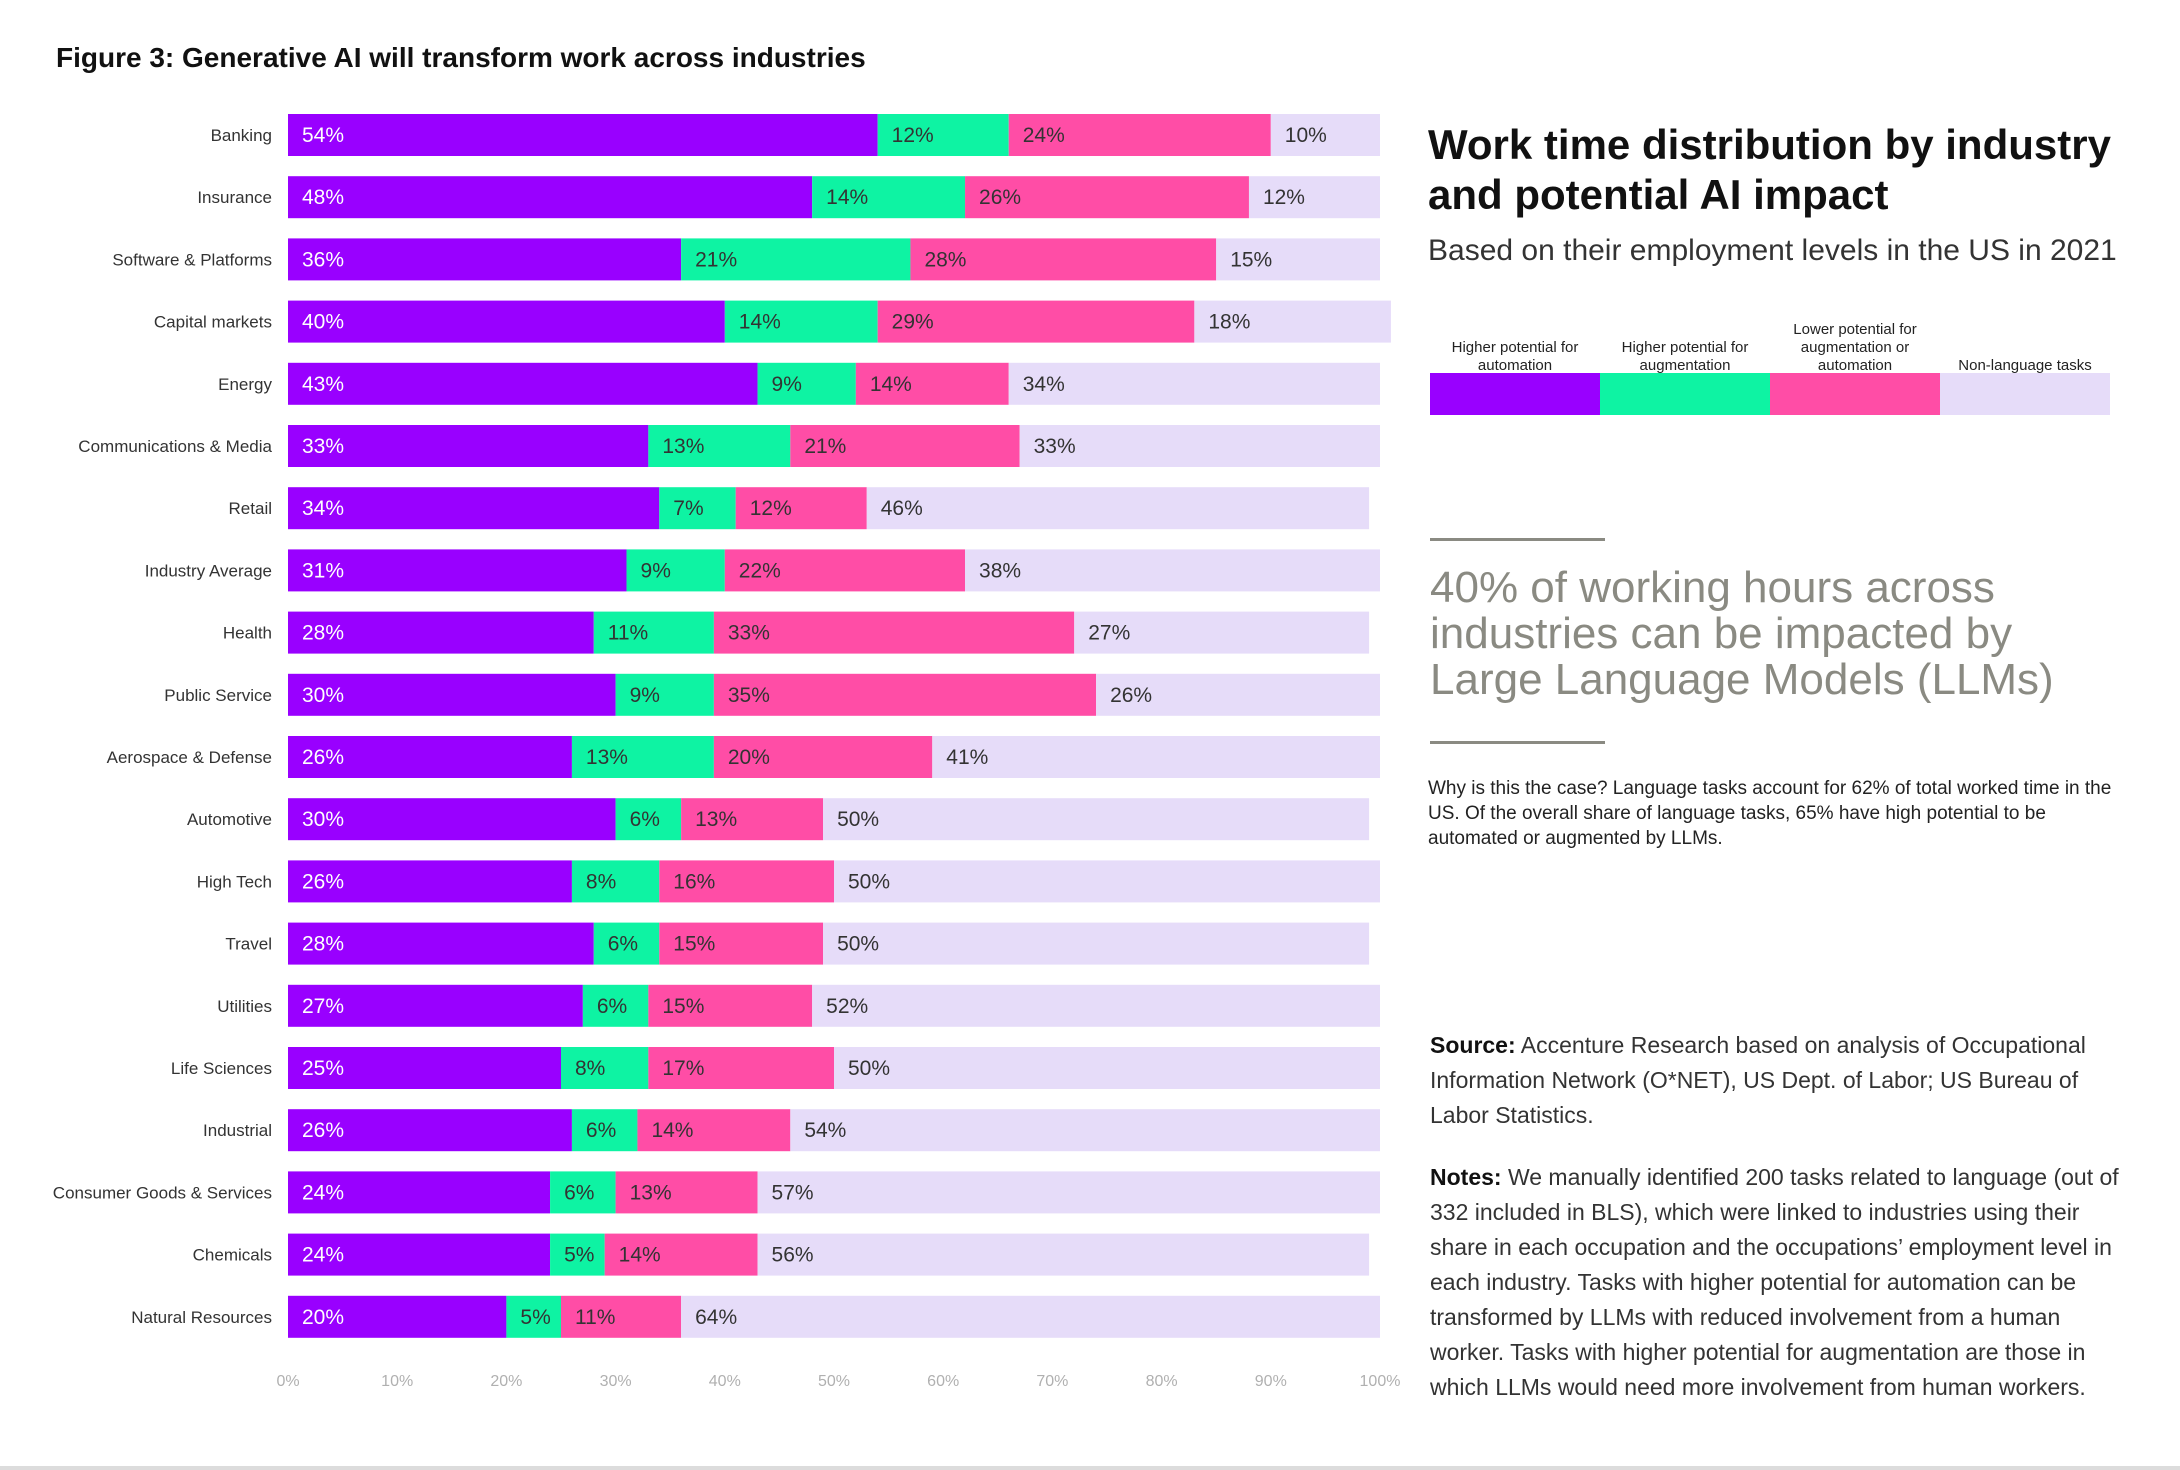  Describe the element at coordinates (847, 1006) in the screenshot. I see `data-label-non-language-utilities: 52%` at that location.